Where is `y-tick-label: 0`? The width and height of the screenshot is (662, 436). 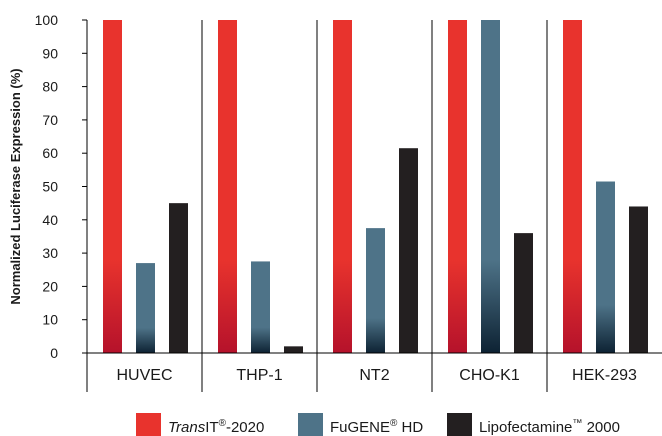
y-tick-label: 0 is located at coordinates (54, 353).